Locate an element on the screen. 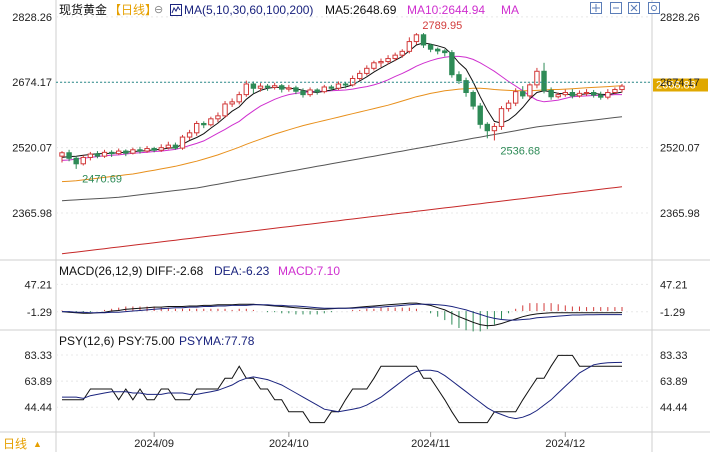 The height and width of the screenshot is (452, 710). psy-value: PSY:75.00 is located at coordinates (146, 341).